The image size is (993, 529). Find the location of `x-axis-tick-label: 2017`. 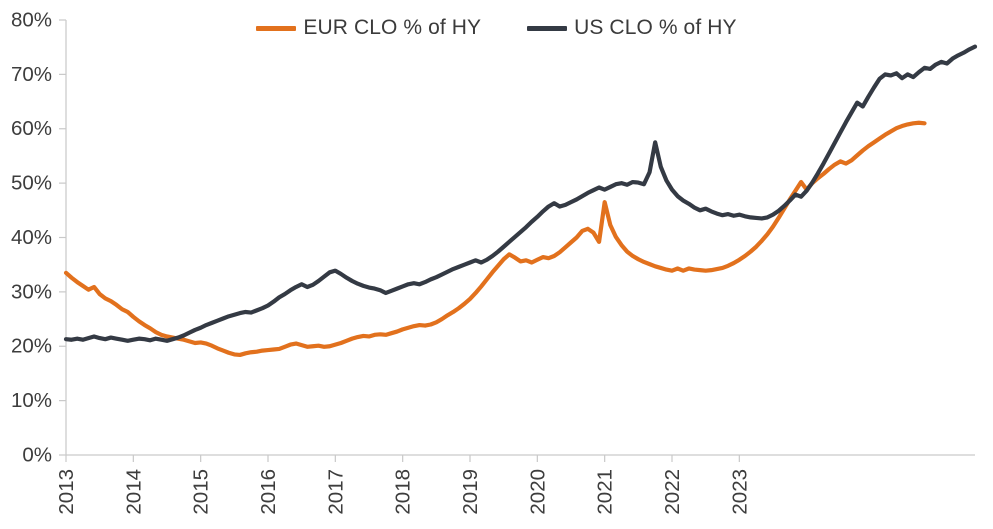

x-axis-tick-label: 2017 is located at coordinates (335, 492).